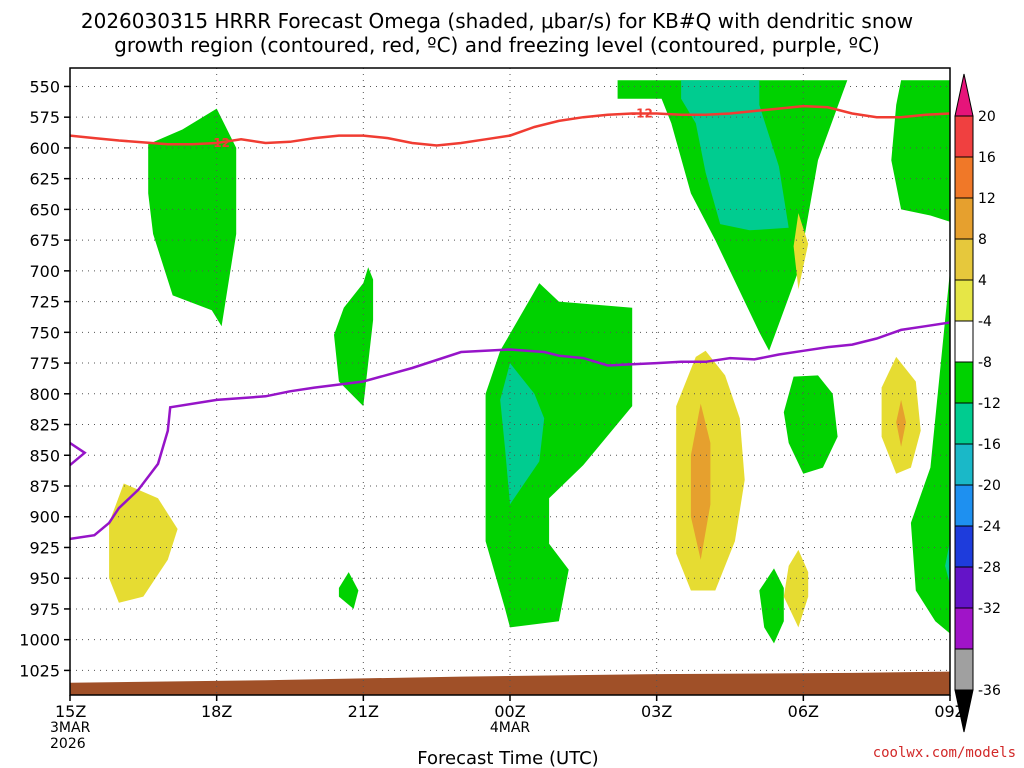 The image size is (1024, 768). Describe the element at coordinates (78, 454) in the screenshot. I see `freezing-level-line-fragment` at that location.